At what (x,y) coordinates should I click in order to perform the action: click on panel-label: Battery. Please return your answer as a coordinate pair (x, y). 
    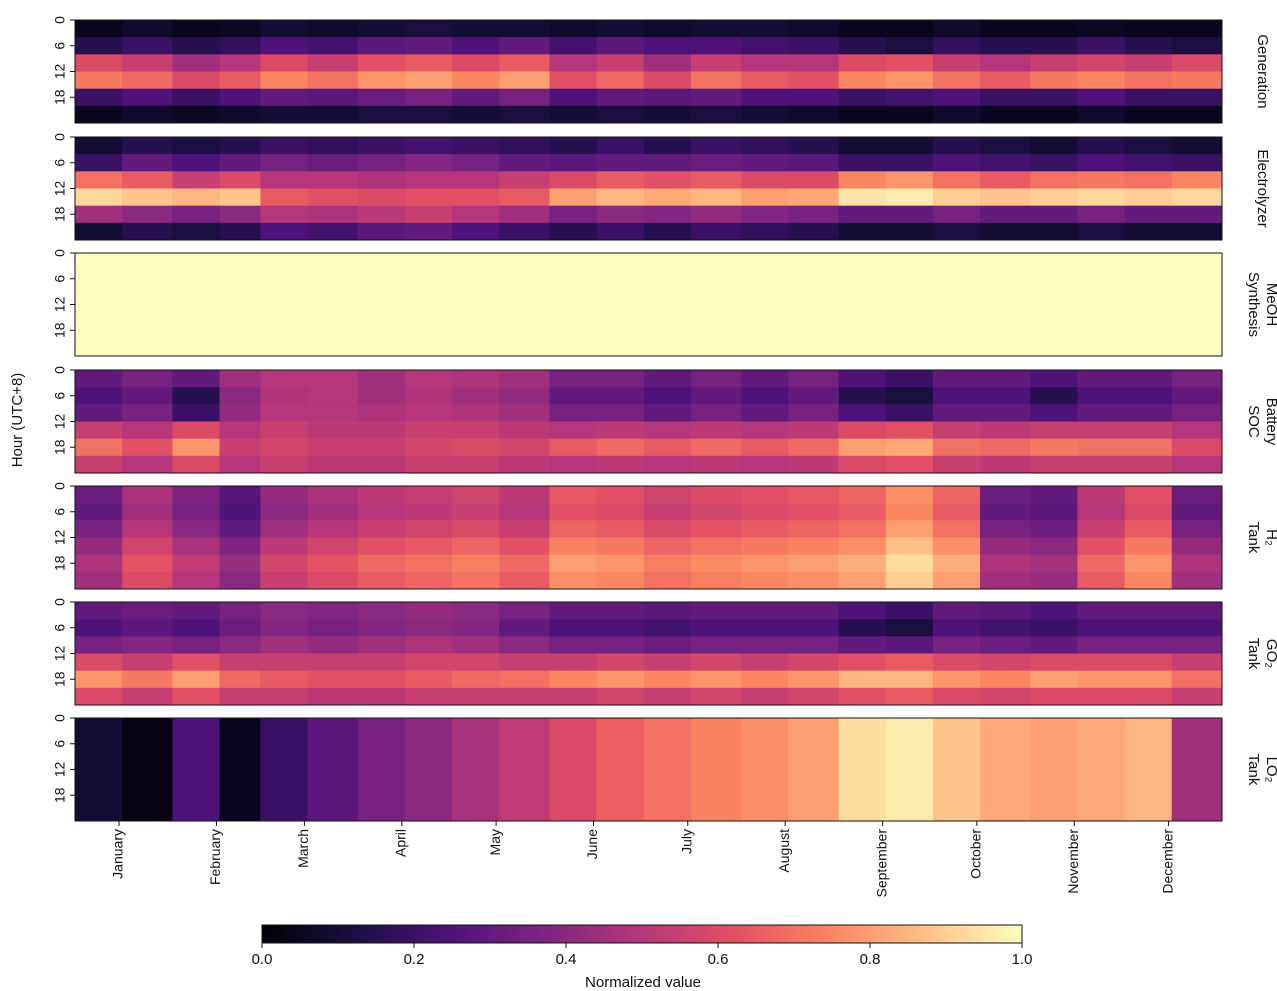
    Looking at the image, I should click on (1270, 422).